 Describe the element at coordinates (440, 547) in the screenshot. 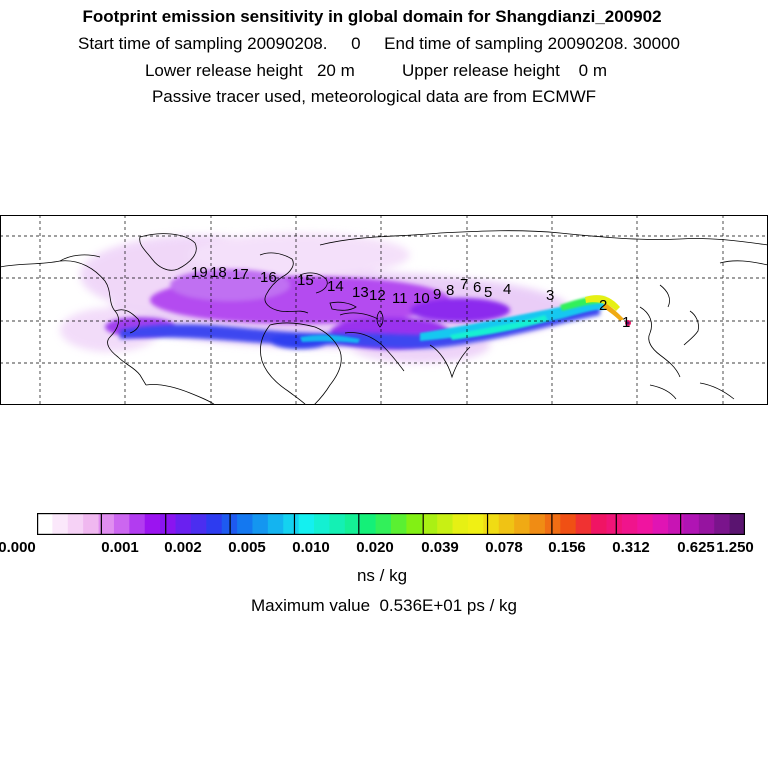

I see `colorbar-tick-6: 0.039` at that location.